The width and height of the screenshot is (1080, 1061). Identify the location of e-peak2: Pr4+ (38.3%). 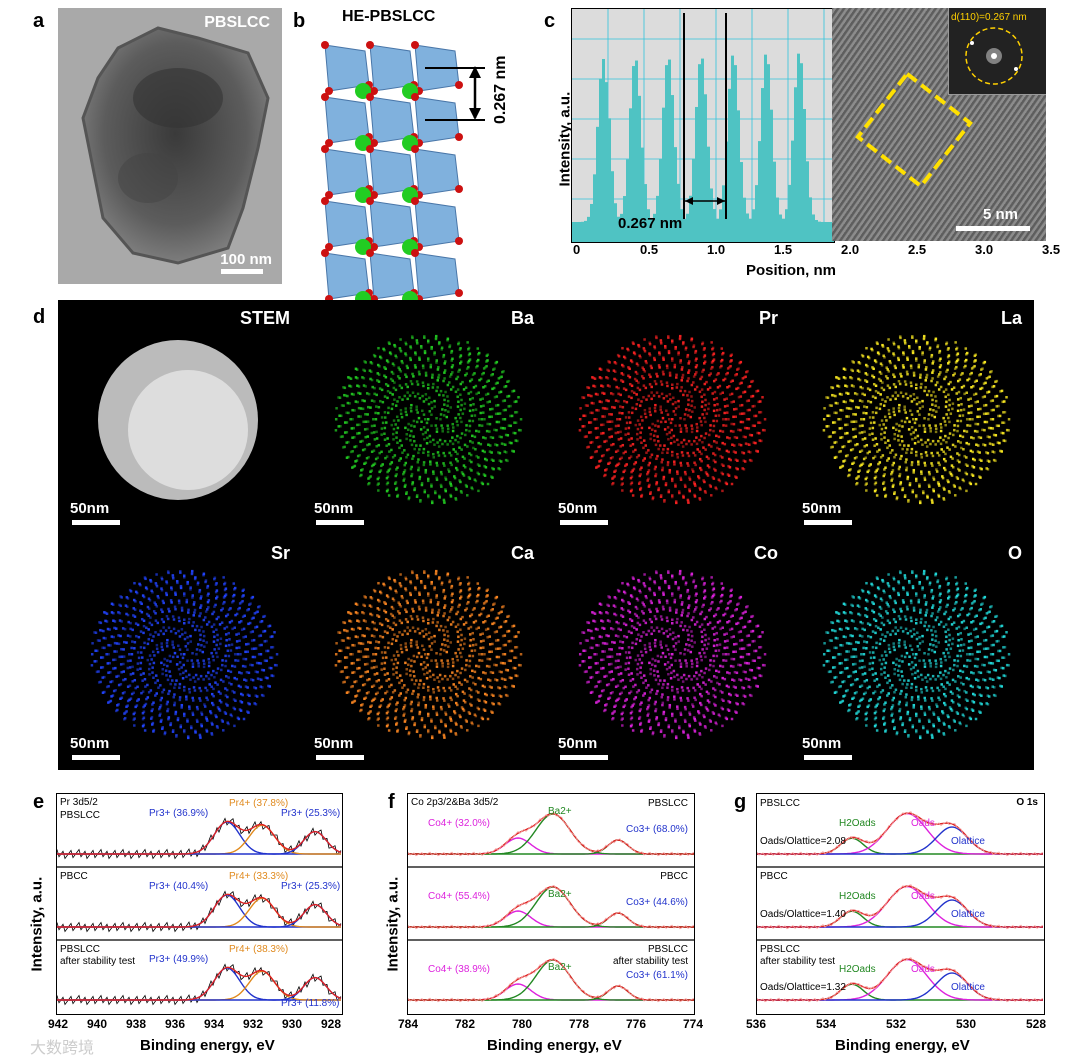
(259, 949).